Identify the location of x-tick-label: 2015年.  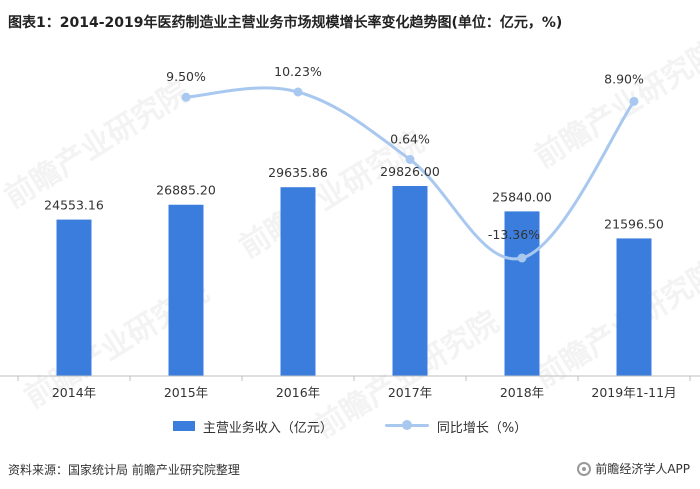
(186, 392).